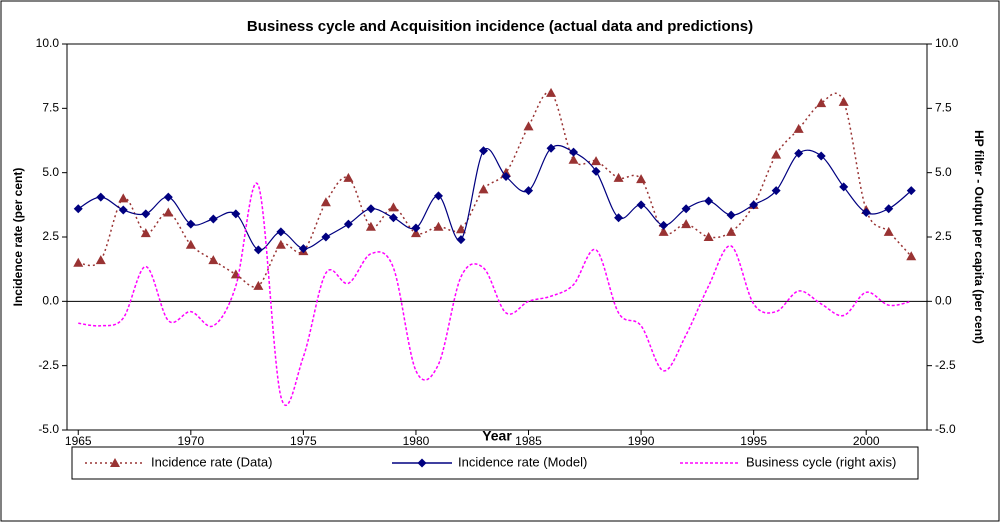 This screenshot has height=524, width=1002. Describe the element at coordinates (753, 441) in the screenshot. I see `x-tick-label: 1995` at that location.